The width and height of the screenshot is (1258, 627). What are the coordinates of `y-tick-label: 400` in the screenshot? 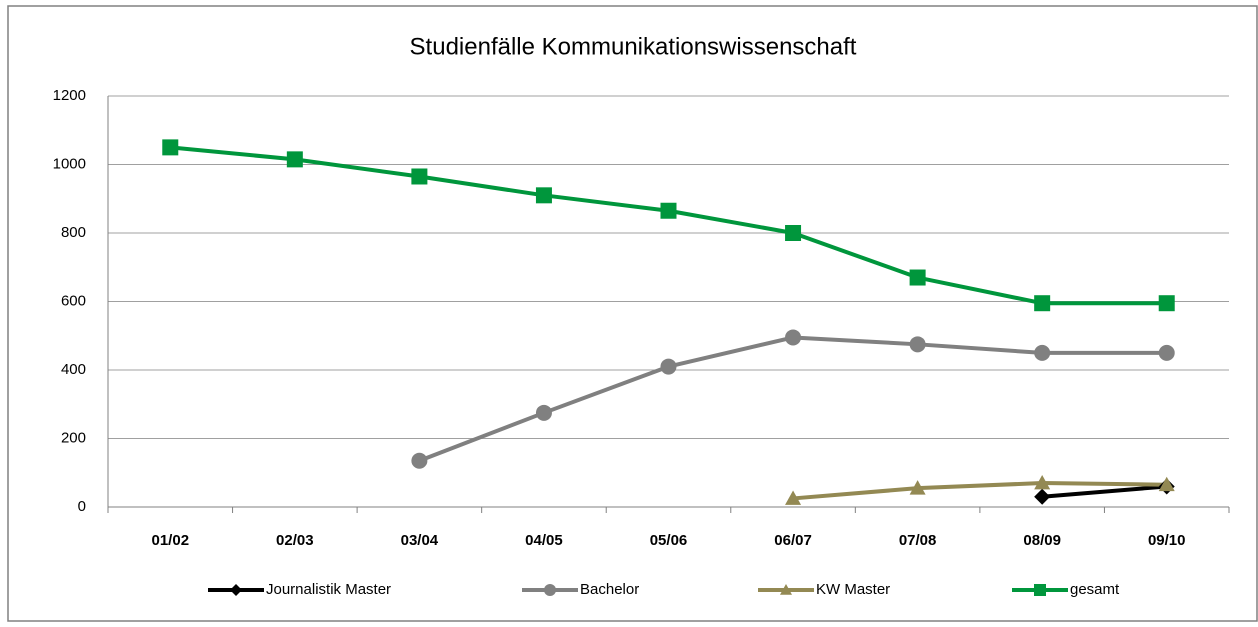 It's located at (73, 369).